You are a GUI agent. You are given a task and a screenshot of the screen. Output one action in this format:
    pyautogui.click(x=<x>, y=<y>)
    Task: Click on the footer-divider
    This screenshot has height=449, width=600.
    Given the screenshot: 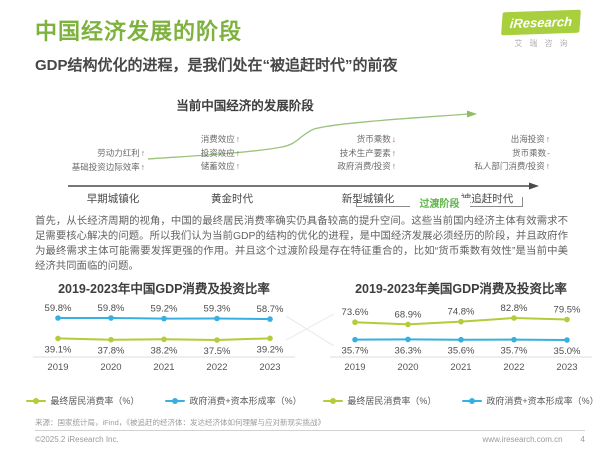 What is the action you would take?
    pyautogui.click(x=310, y=430)
    